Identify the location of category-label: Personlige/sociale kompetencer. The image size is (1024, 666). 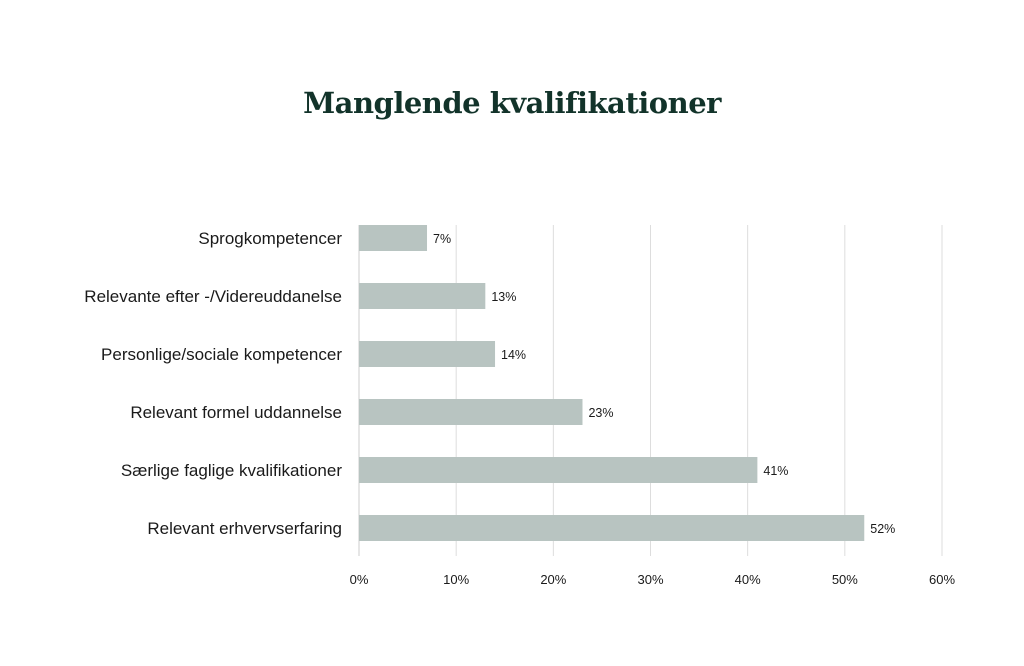
(221, 354).